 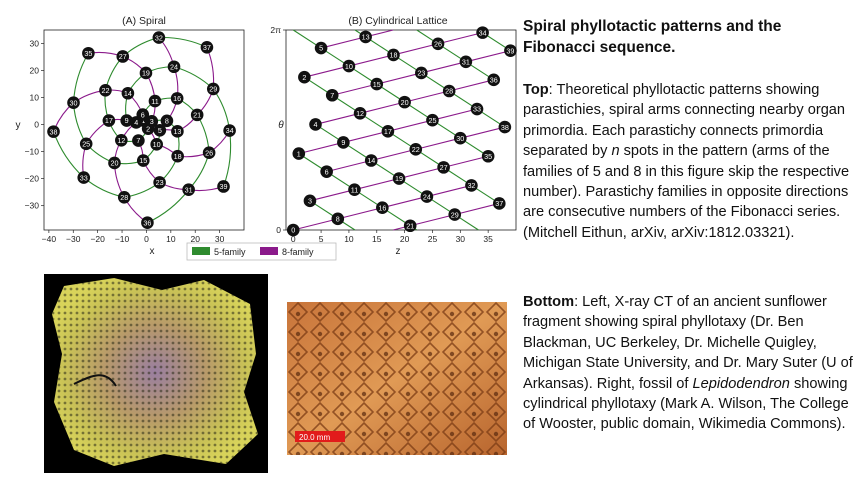 I want to click on spiral-point-label: 11, so click(x=154, y=101).